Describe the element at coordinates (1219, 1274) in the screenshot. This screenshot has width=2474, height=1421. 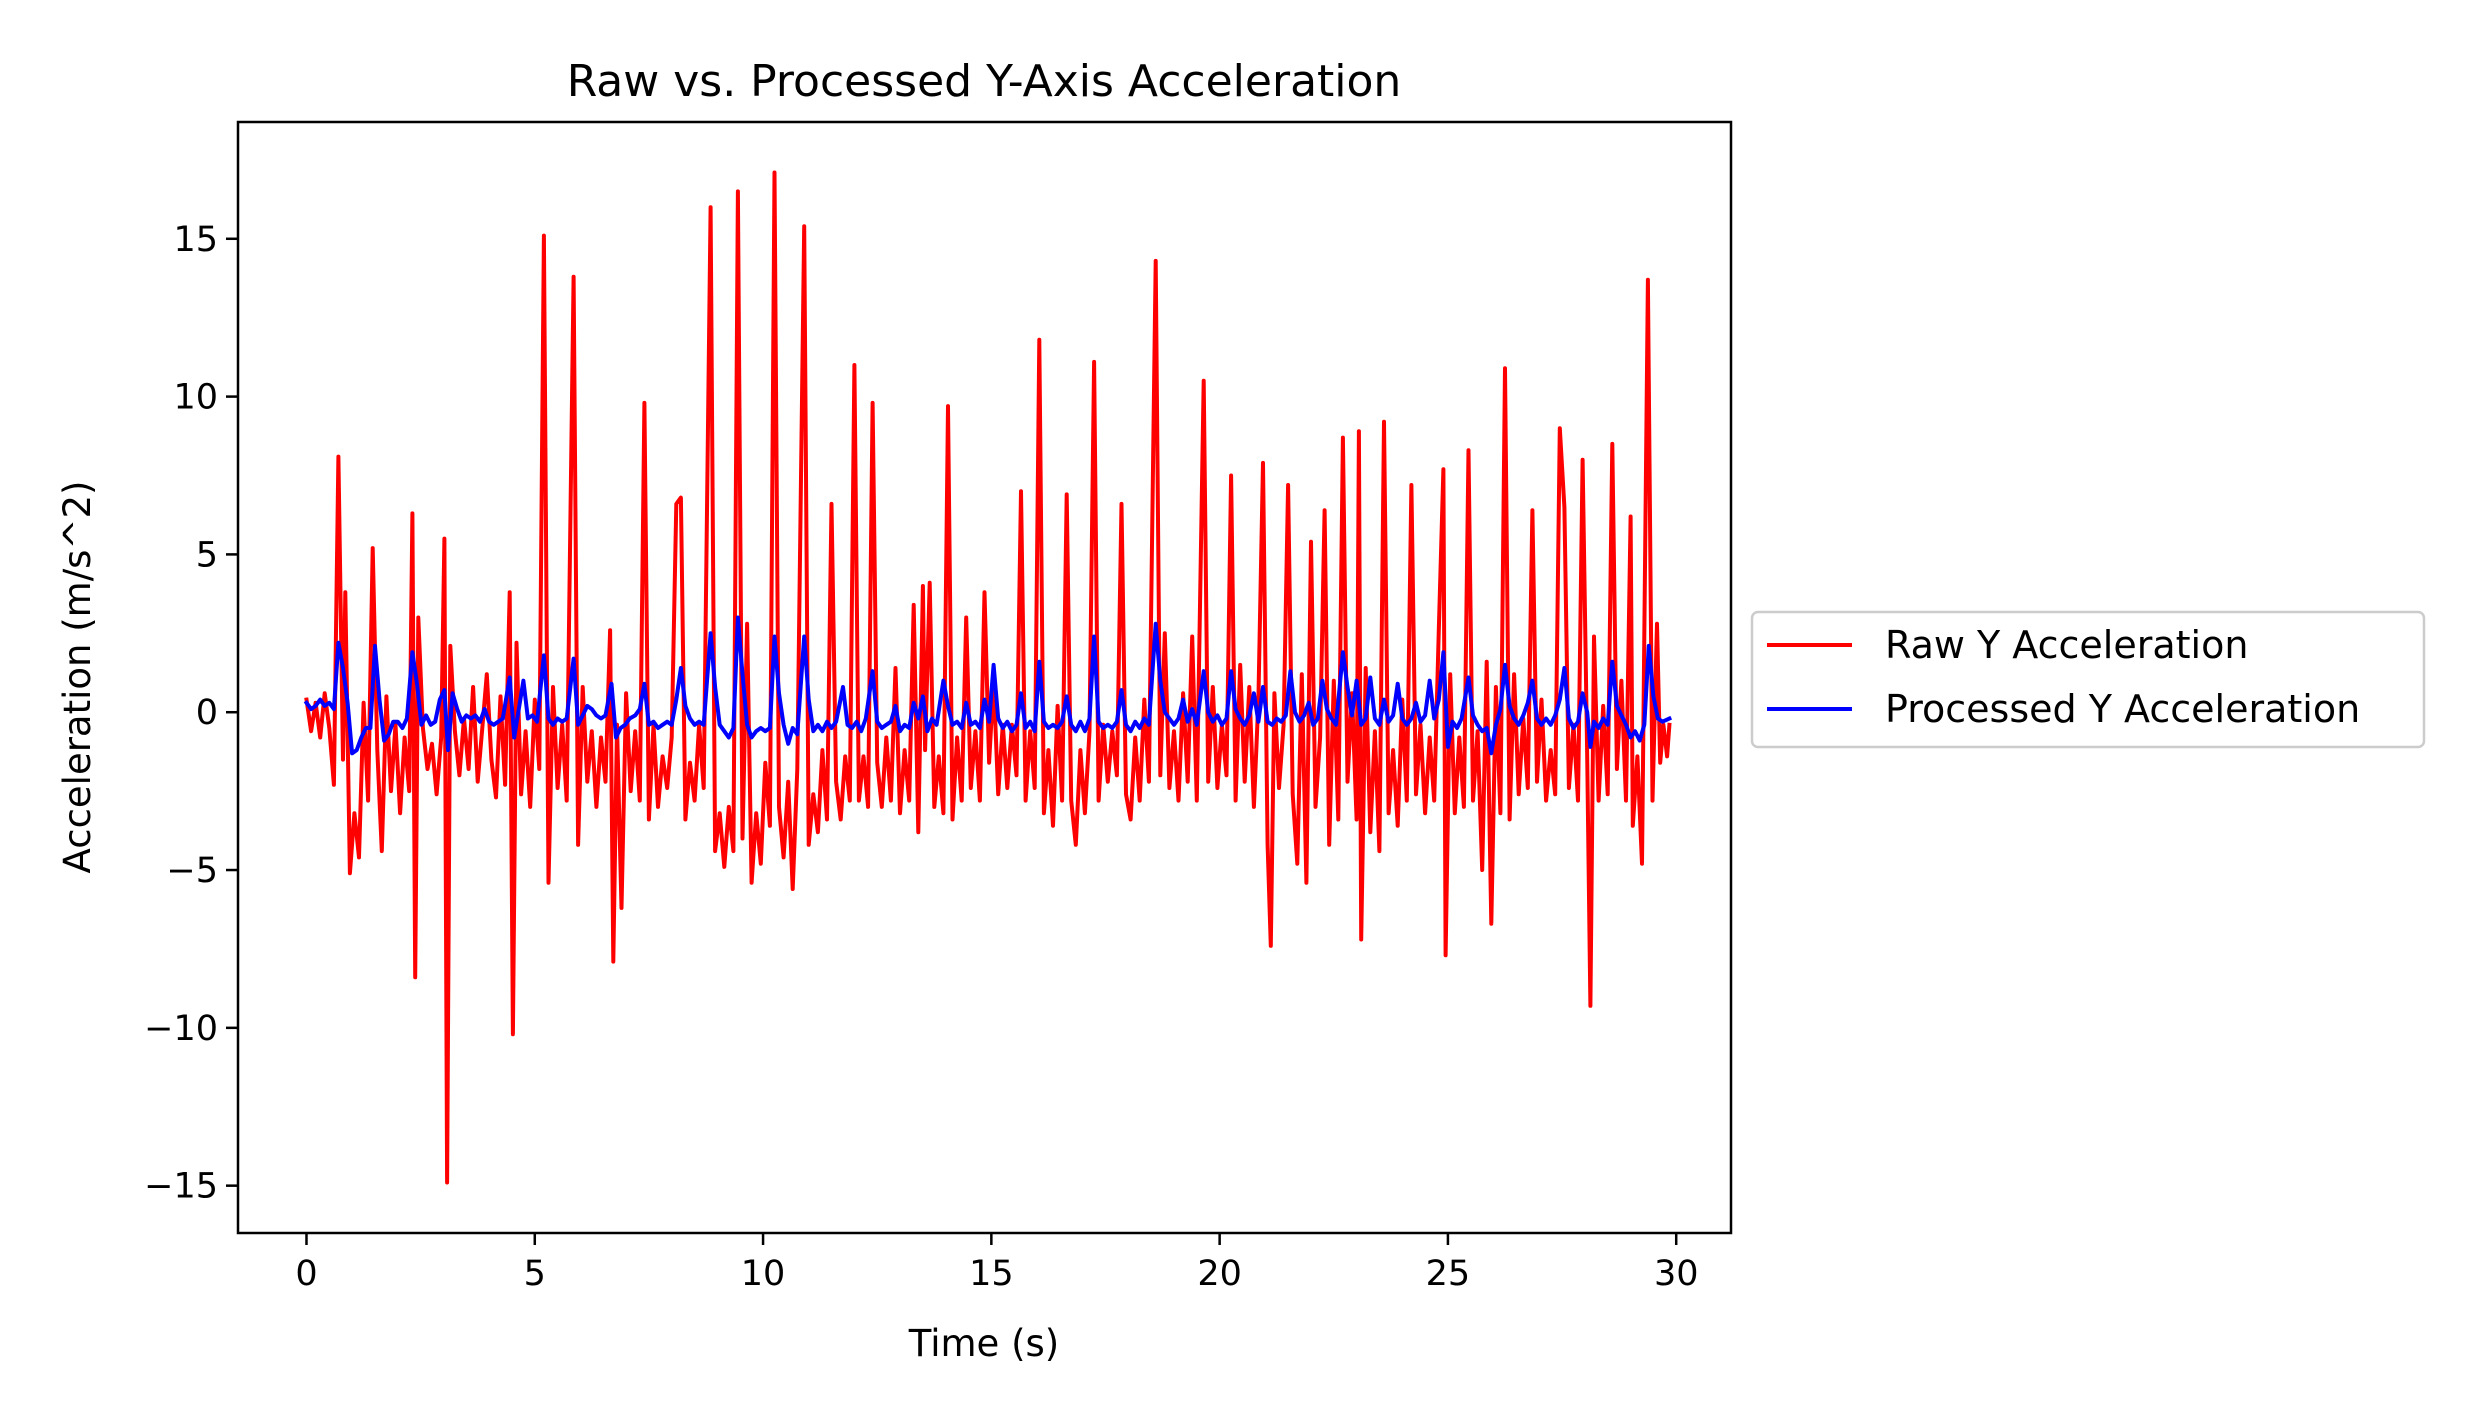
I see `x-tick-label: 20` at that location.